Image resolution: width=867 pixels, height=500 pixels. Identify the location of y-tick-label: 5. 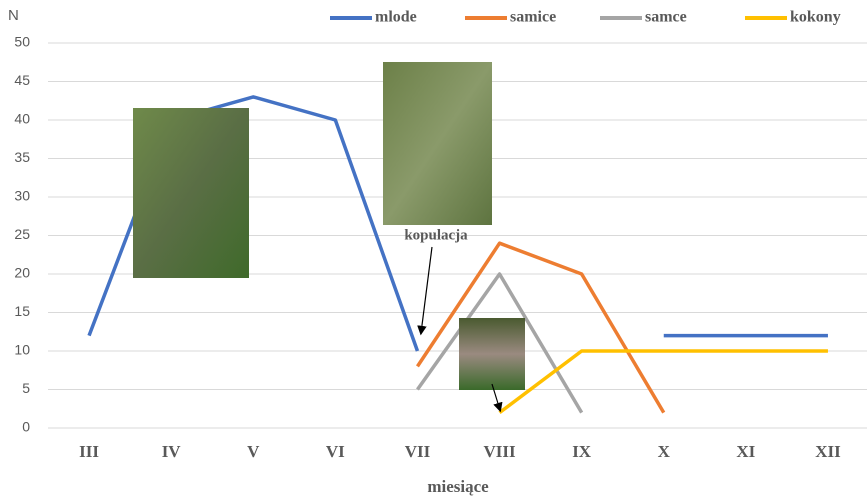
(26, 388).